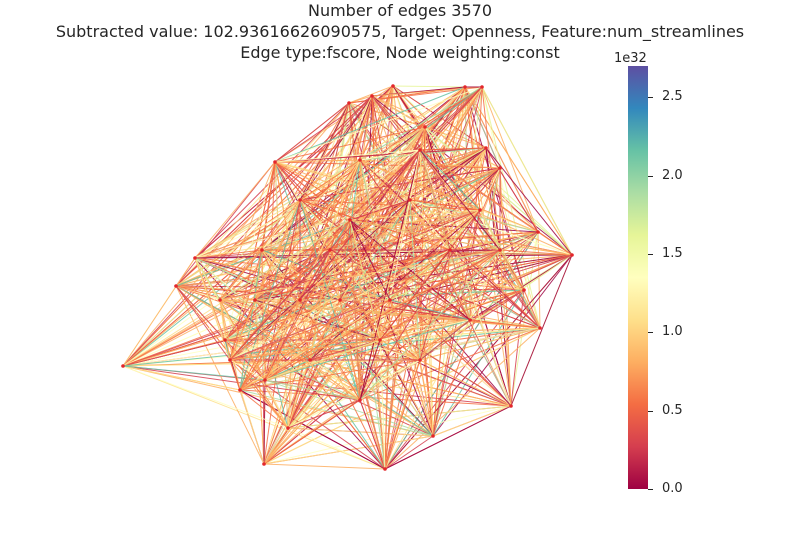  What do you see at coordinates (400, 52) in the screenshot?
I see `title-line-3: Edge type:fscore, Node weighting:const` at bounding box center [400, 52].